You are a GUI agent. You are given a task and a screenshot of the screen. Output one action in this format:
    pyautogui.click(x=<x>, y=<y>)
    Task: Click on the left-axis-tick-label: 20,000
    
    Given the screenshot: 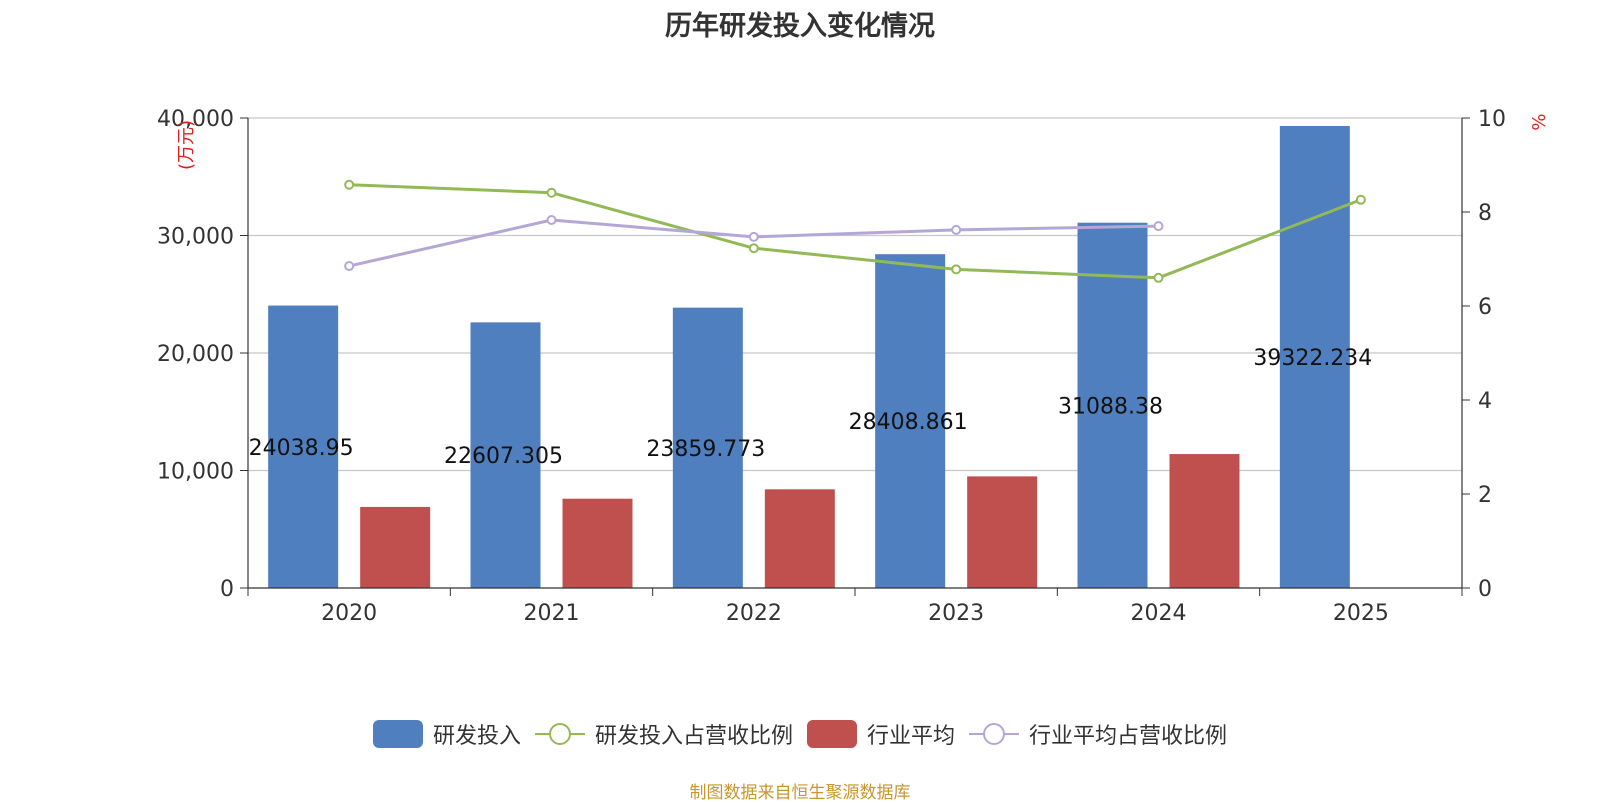 What is the action you would take?
    pyautogui.click(x=195, y=354)
    